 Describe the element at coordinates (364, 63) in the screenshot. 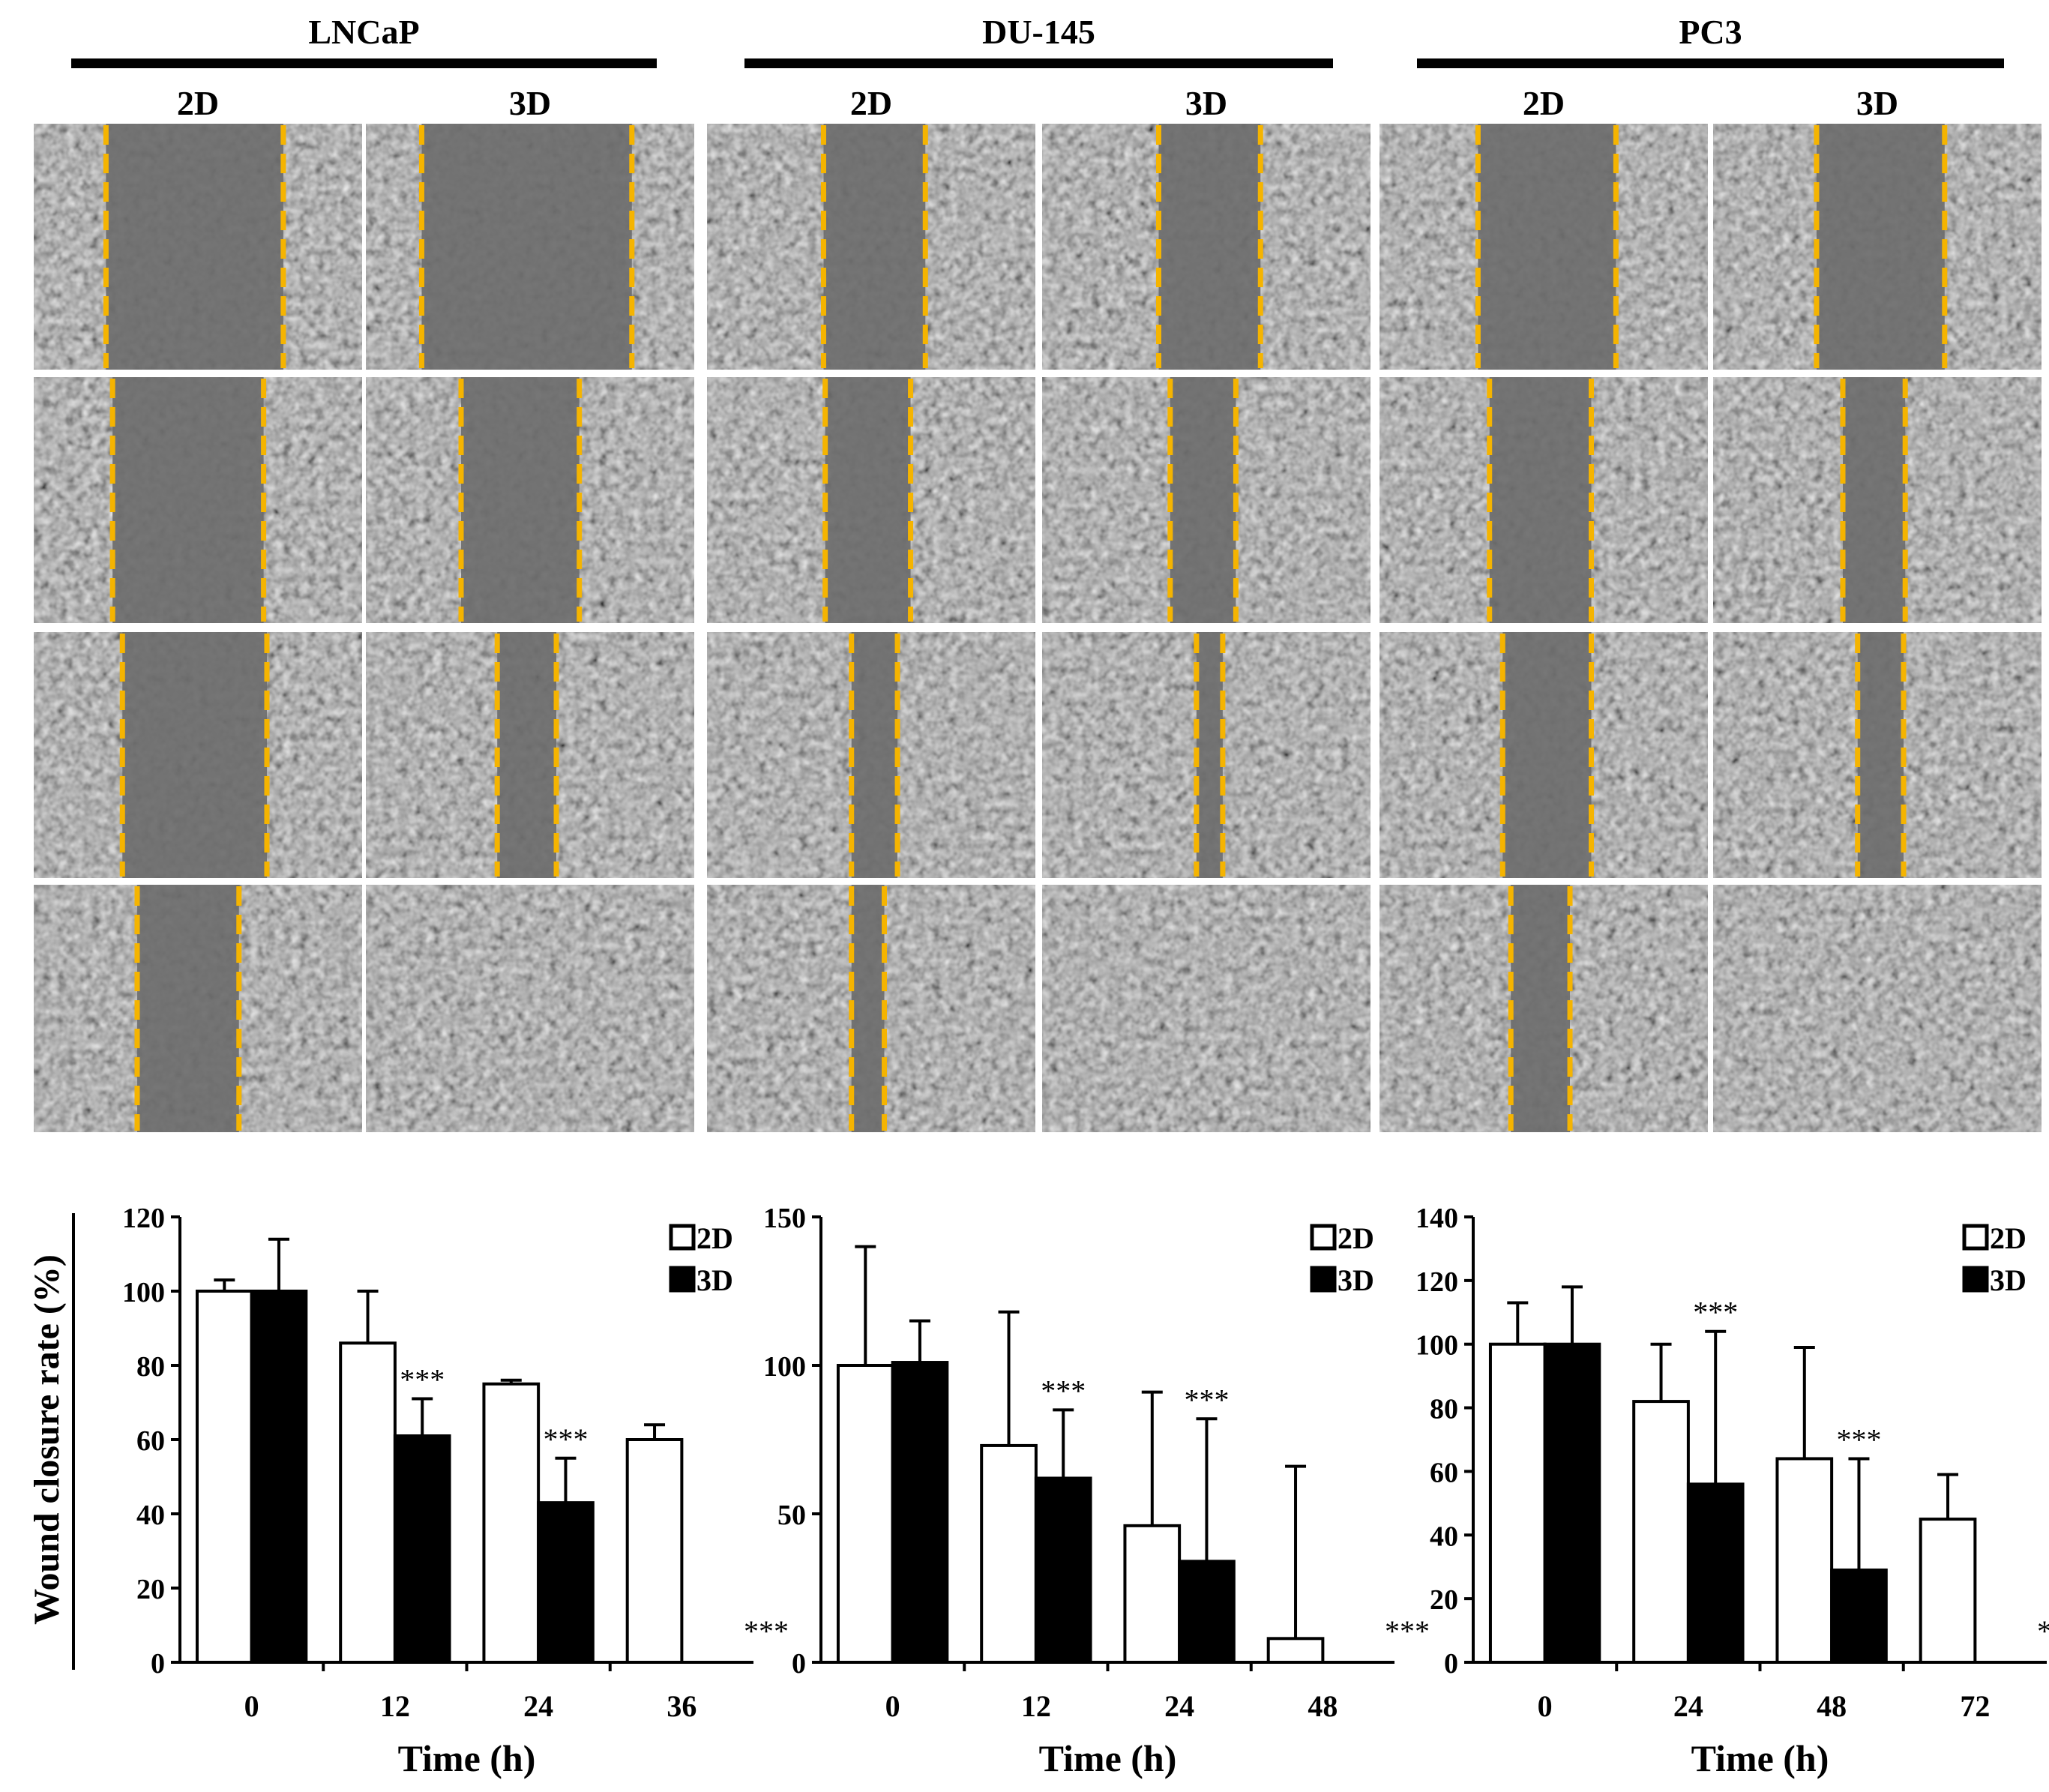

I see `cell-line-bar-lncap` at that location.